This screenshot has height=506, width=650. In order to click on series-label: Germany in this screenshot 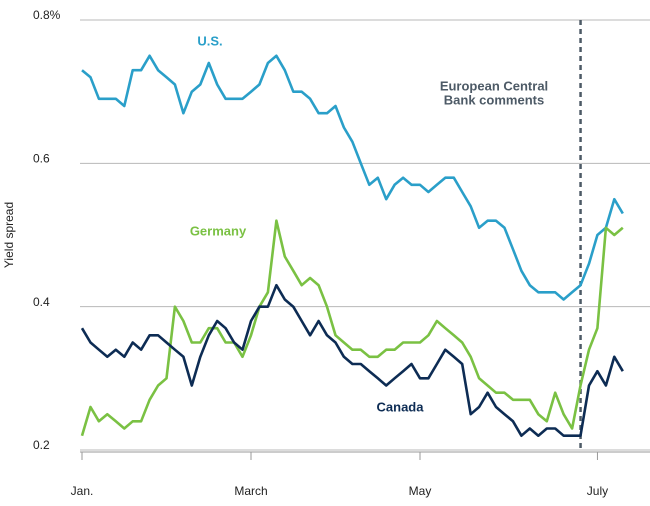, I will do `click(218, 230)`.